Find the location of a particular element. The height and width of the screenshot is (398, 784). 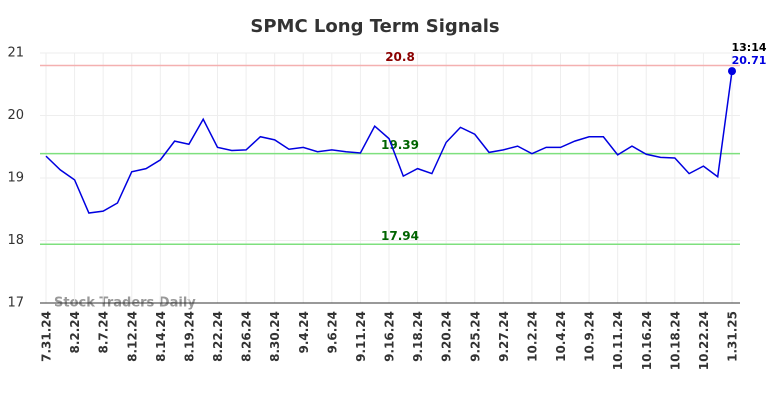

x-tick-label: 10.11.24 is located at coordinates (618, 340).